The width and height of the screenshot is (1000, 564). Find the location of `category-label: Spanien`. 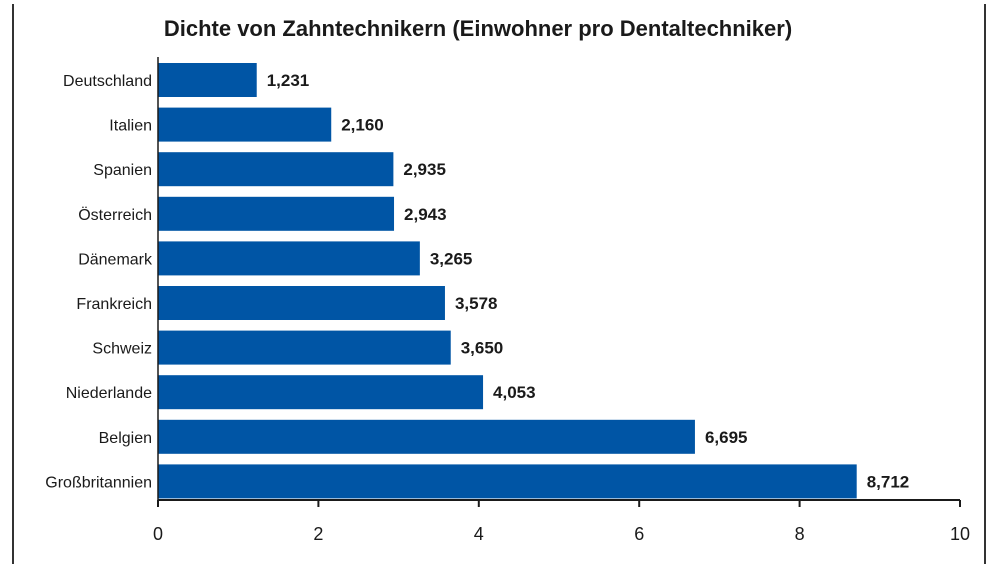

category-label: Spanien is located at coordinates (122, 170).